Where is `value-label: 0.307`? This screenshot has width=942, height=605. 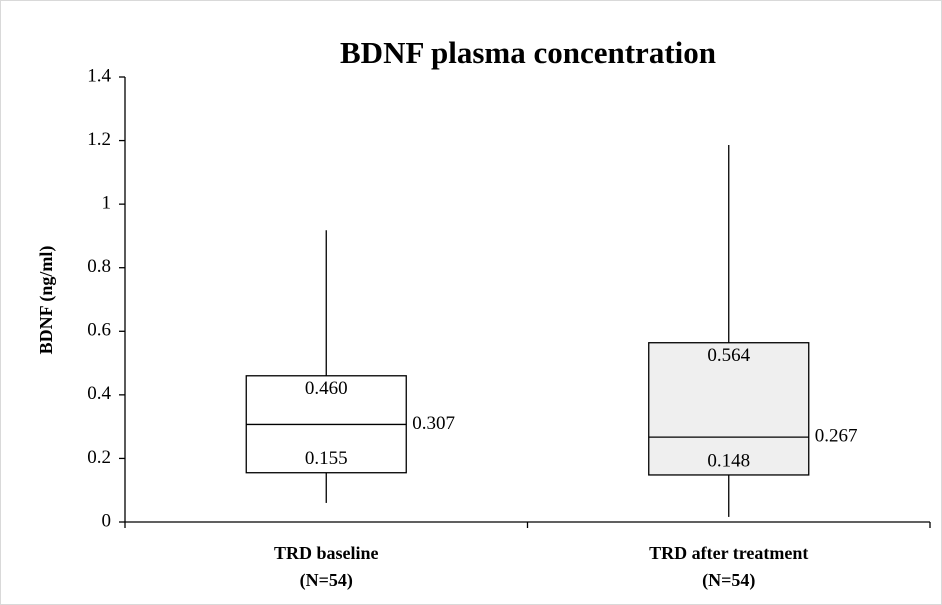
value-label: 0.307 is located at coordinates (433, 423).